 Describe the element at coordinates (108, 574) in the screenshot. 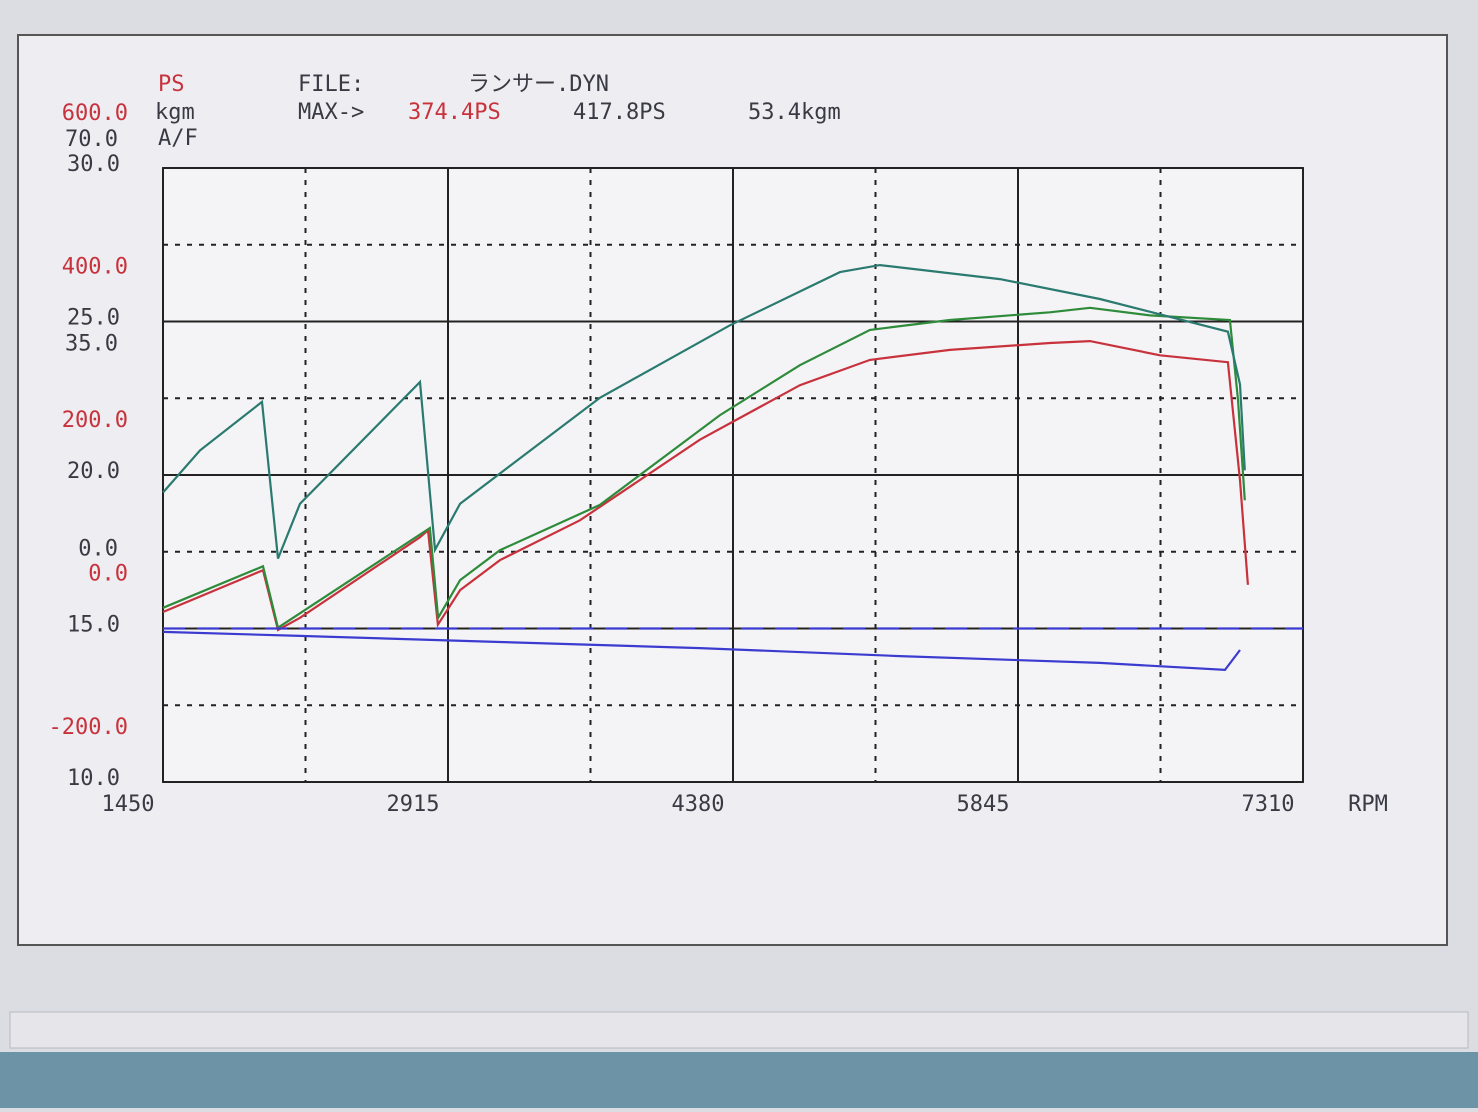

I see `yticks-label: 0.0` at that location.